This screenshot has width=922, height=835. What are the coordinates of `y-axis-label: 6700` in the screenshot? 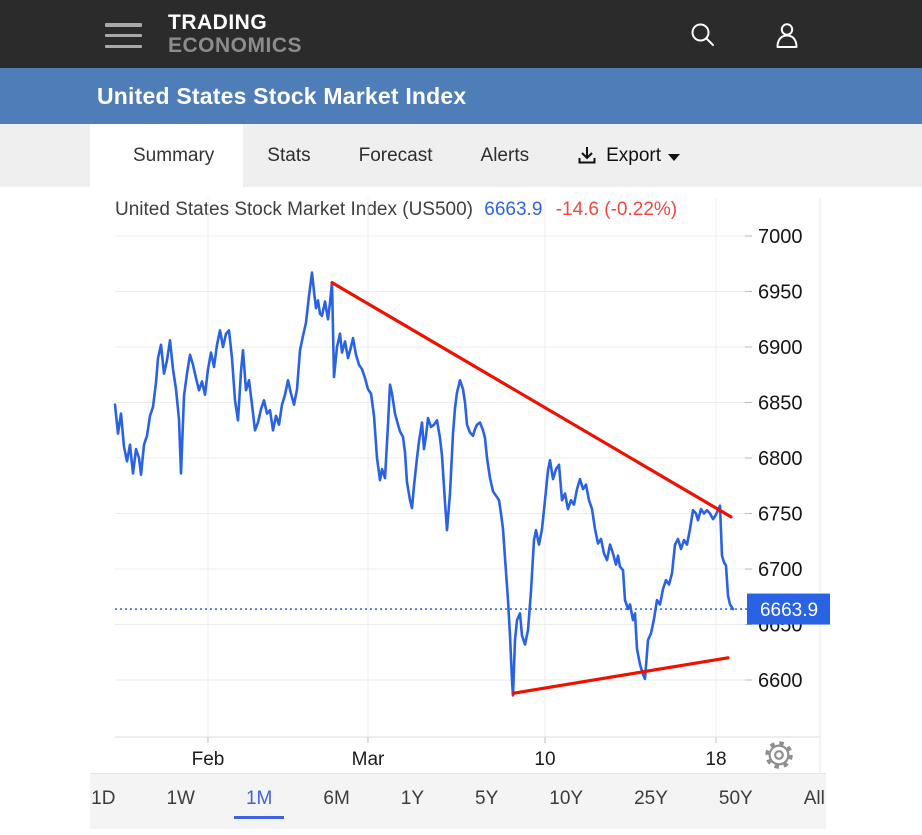 It's located at (780, 570).